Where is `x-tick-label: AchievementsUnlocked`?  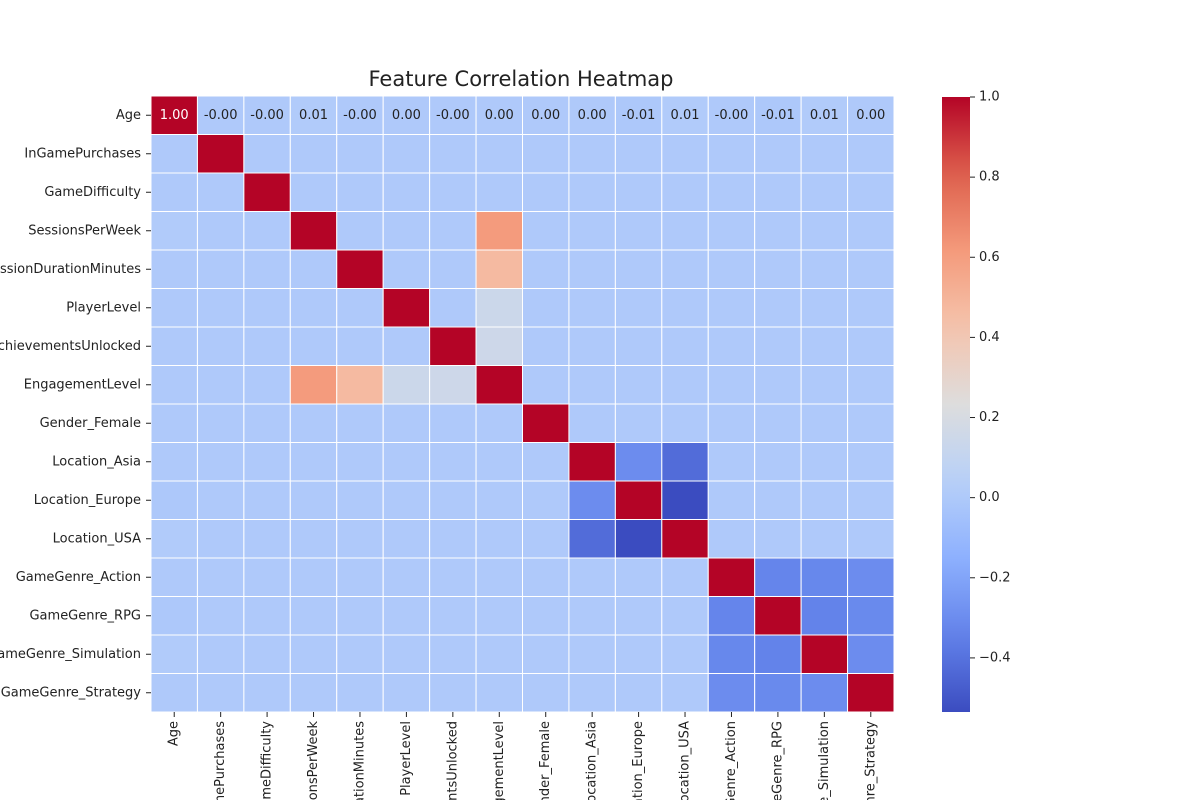 x-tick-label: AchievementsUnlocked is located at coordinates (452, 760).